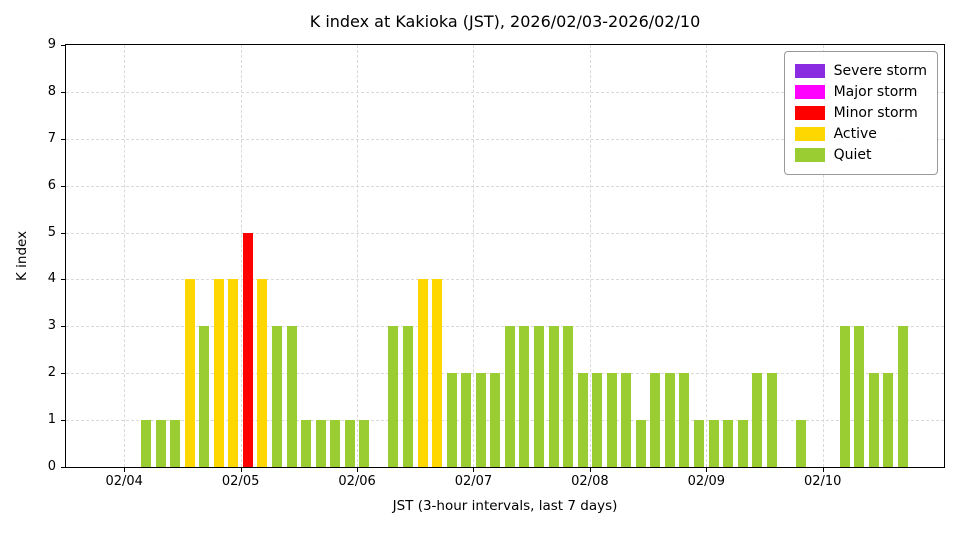 Image resolution: width=960 pixels, height=540 pixels. I want to click on y-tick-label: 0, so click(51, 466).